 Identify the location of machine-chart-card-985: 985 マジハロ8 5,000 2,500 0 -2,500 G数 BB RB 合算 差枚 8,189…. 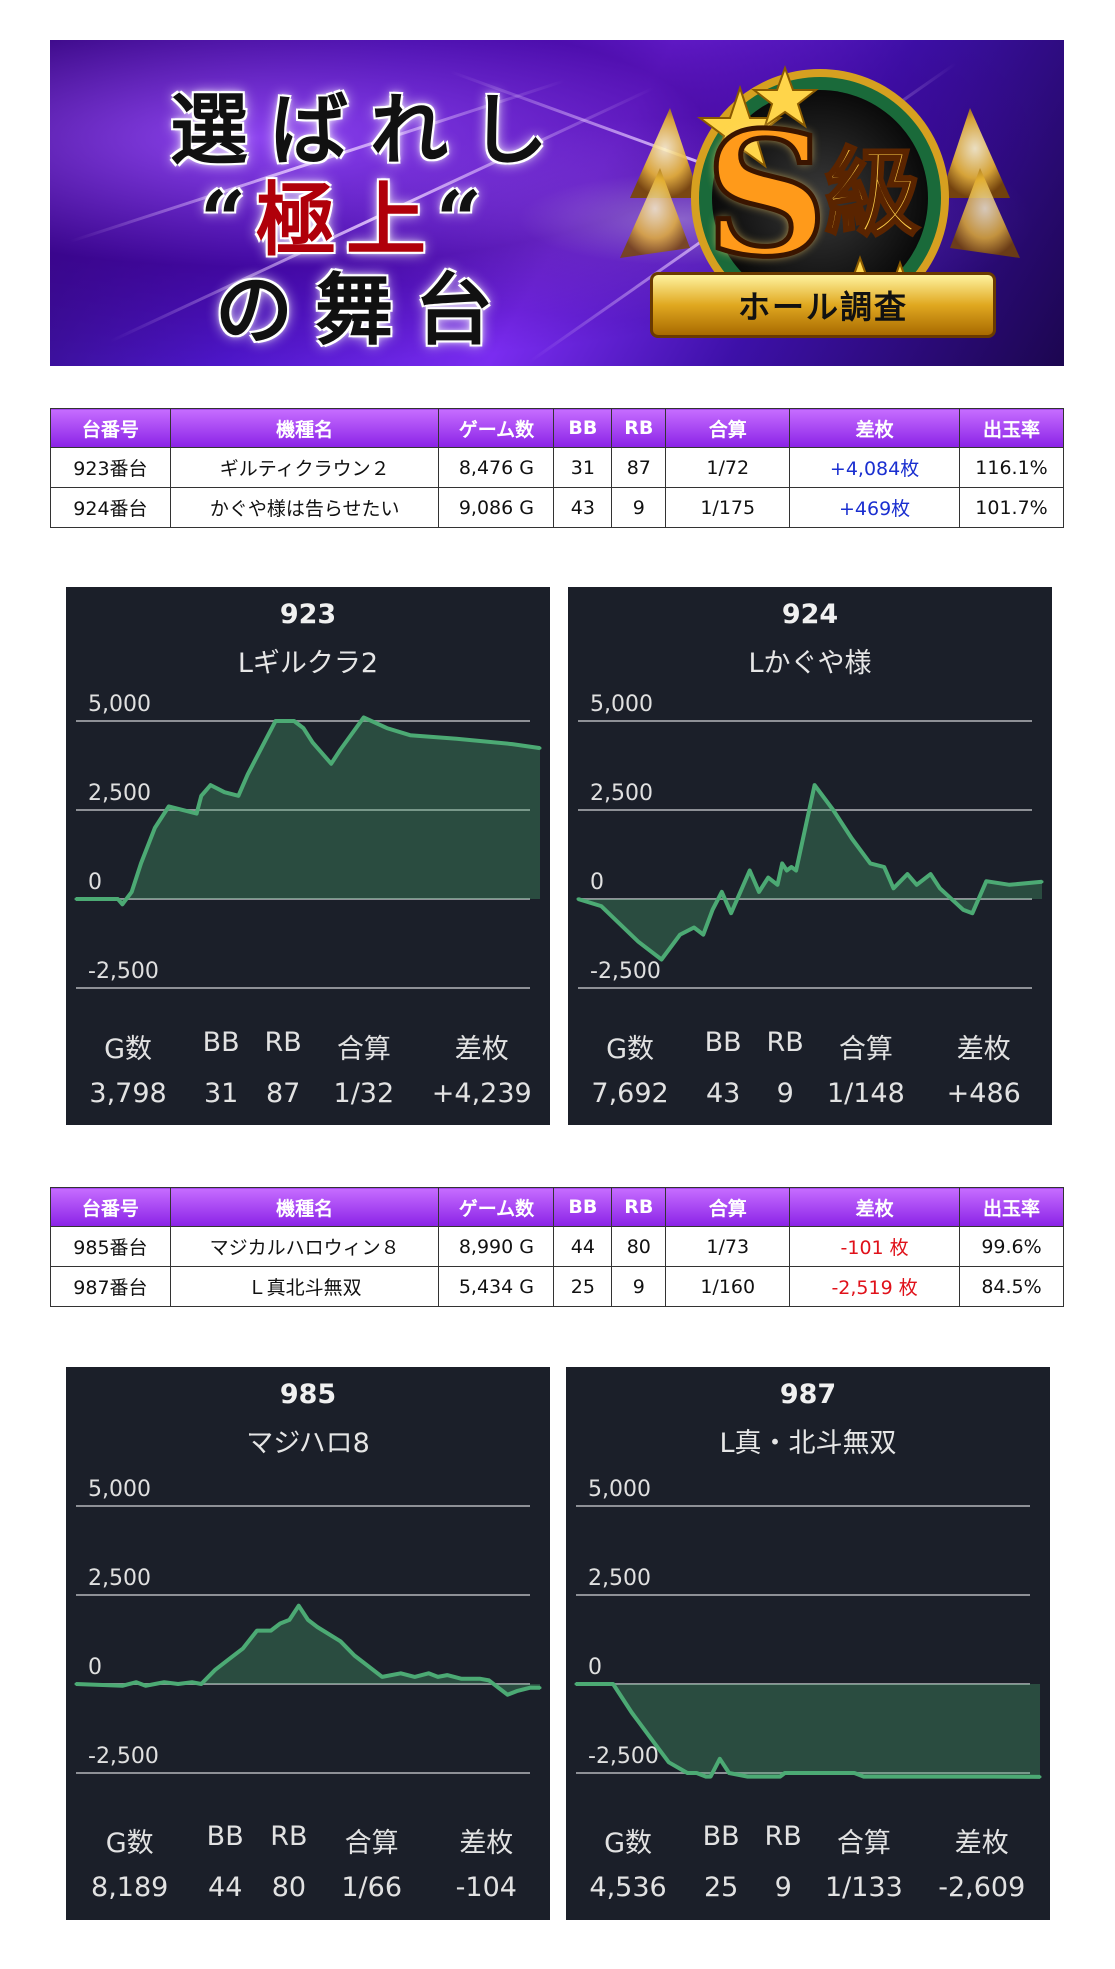
(308, 1643).